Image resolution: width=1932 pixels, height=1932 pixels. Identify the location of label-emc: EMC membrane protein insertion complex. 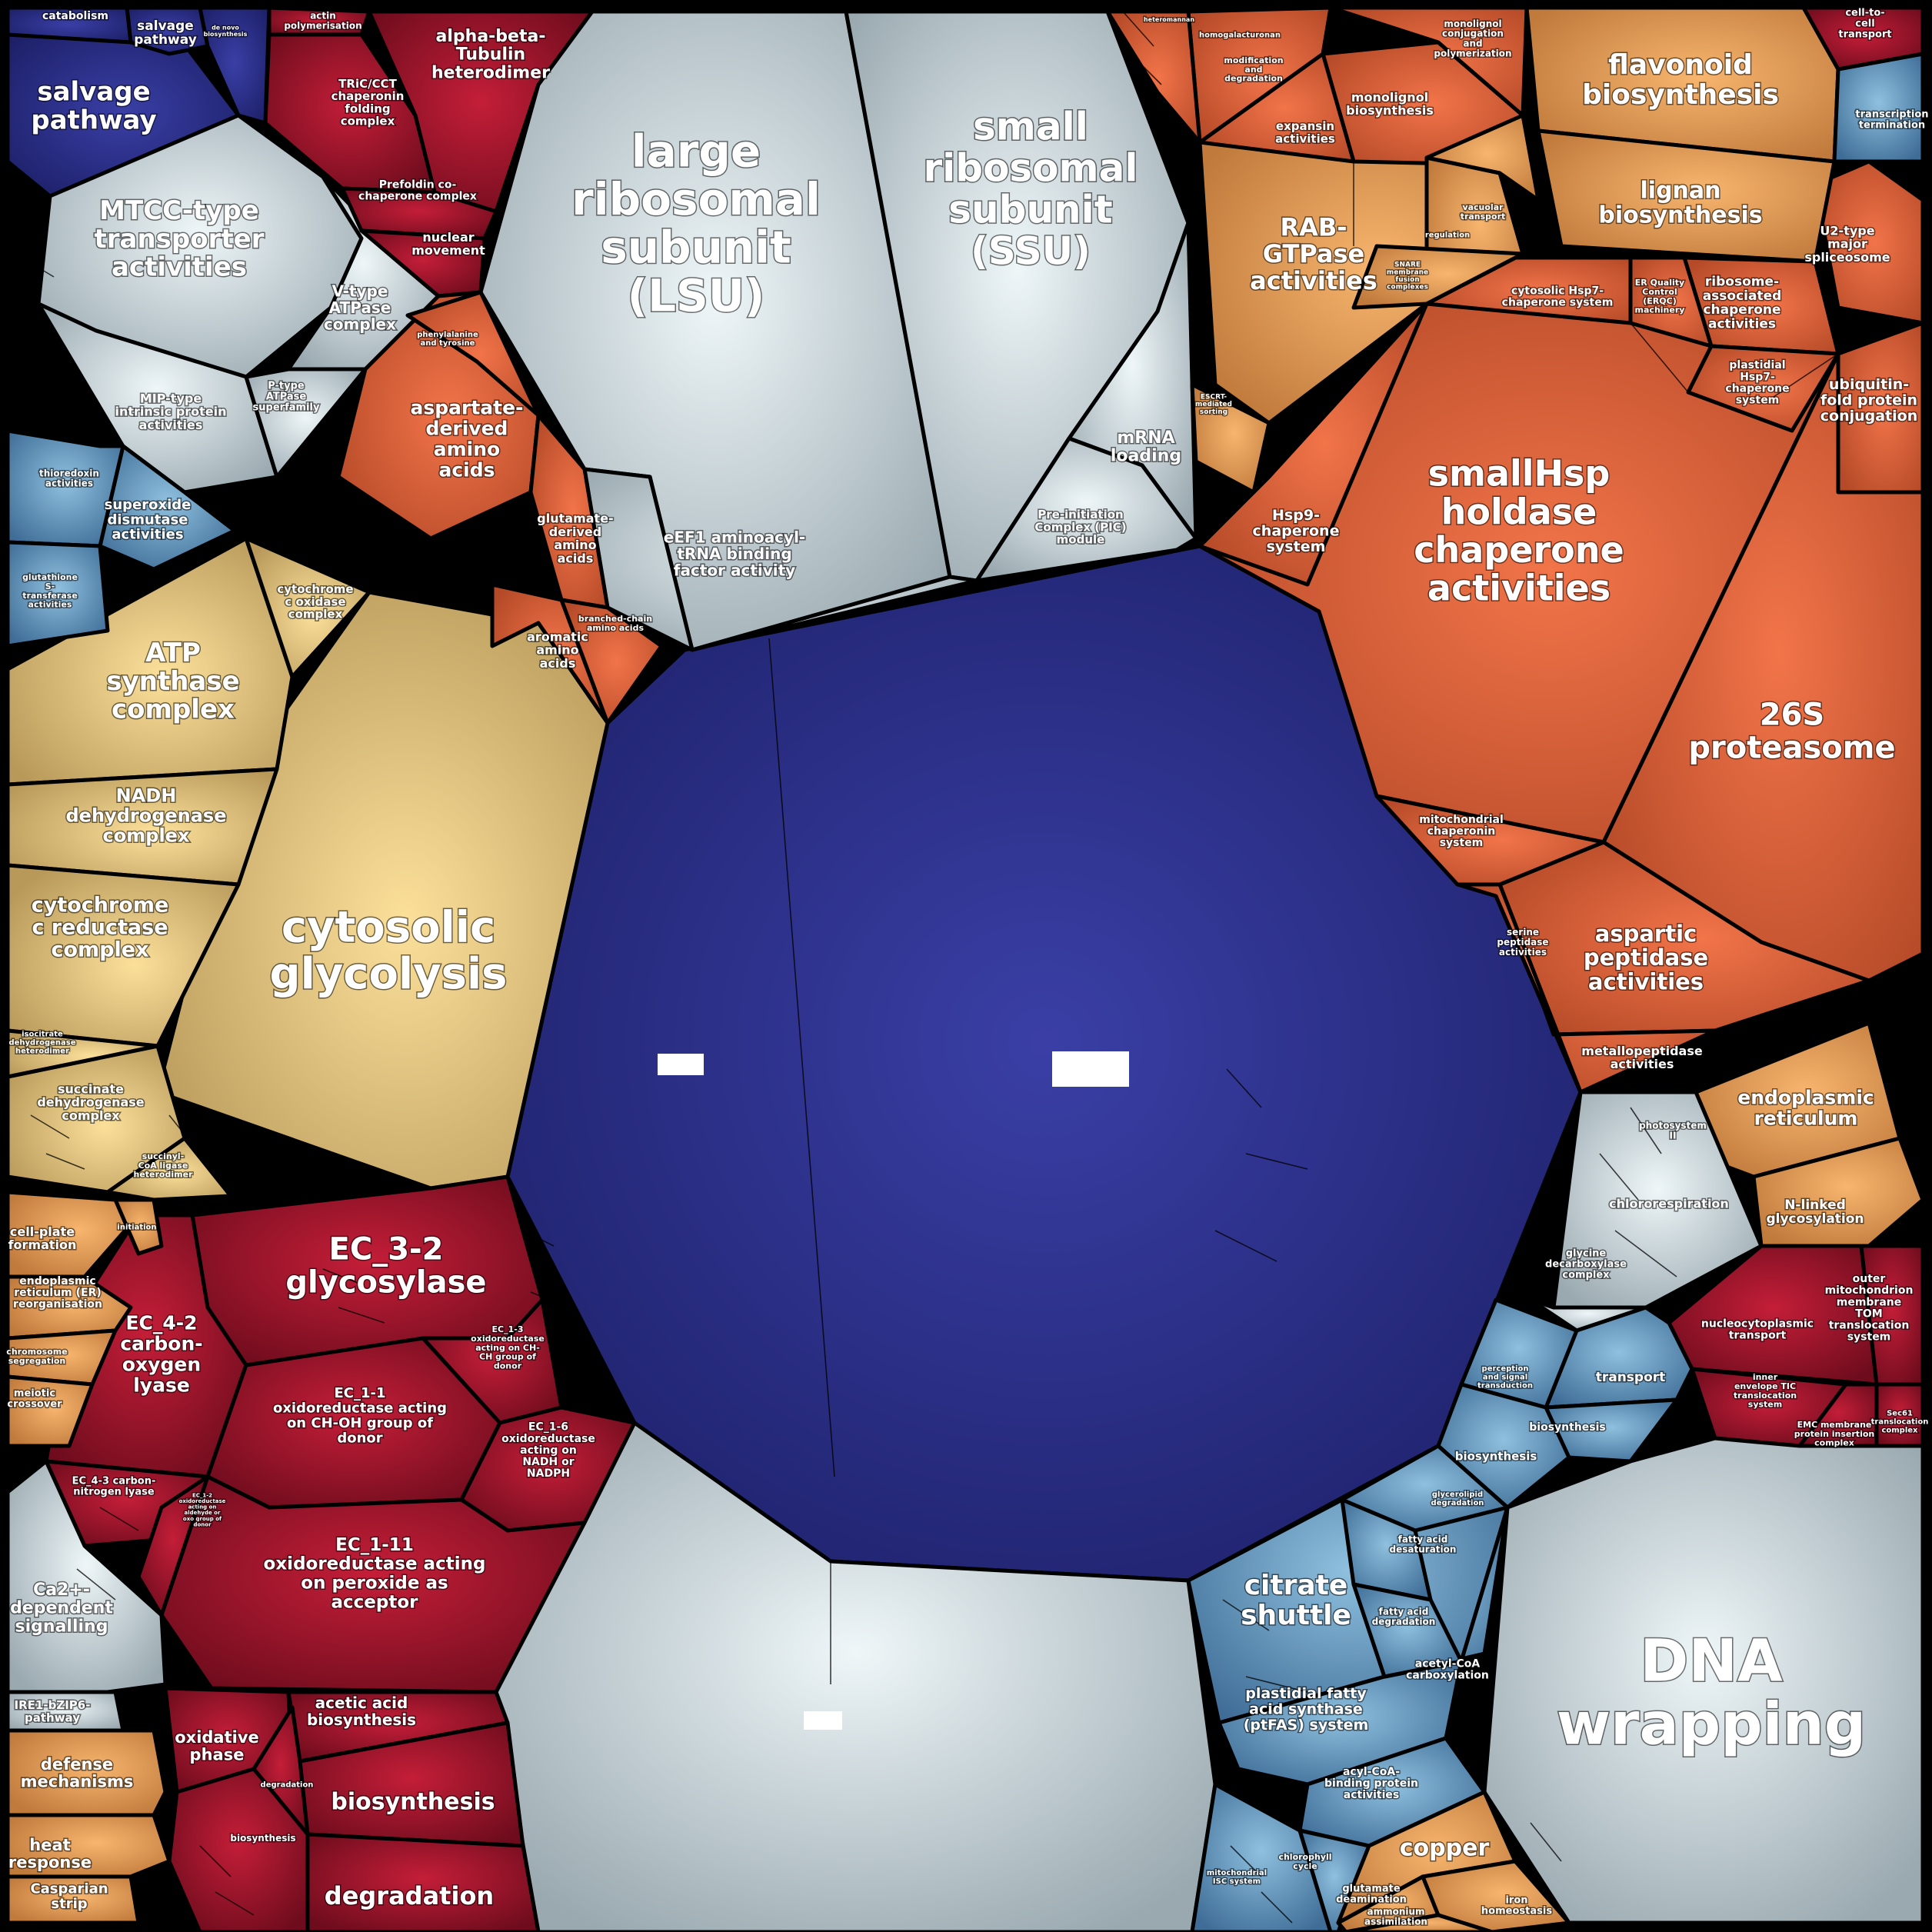
(1834, 1434).